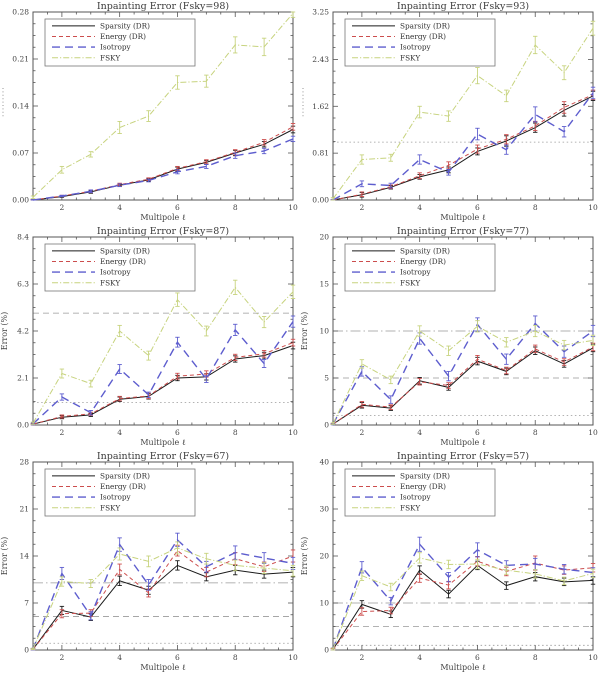 This screenshot has width=600, height=675. Describe the element at coordinates (26, 603) in the screenshot. I see `svg-text: 7` at that location.